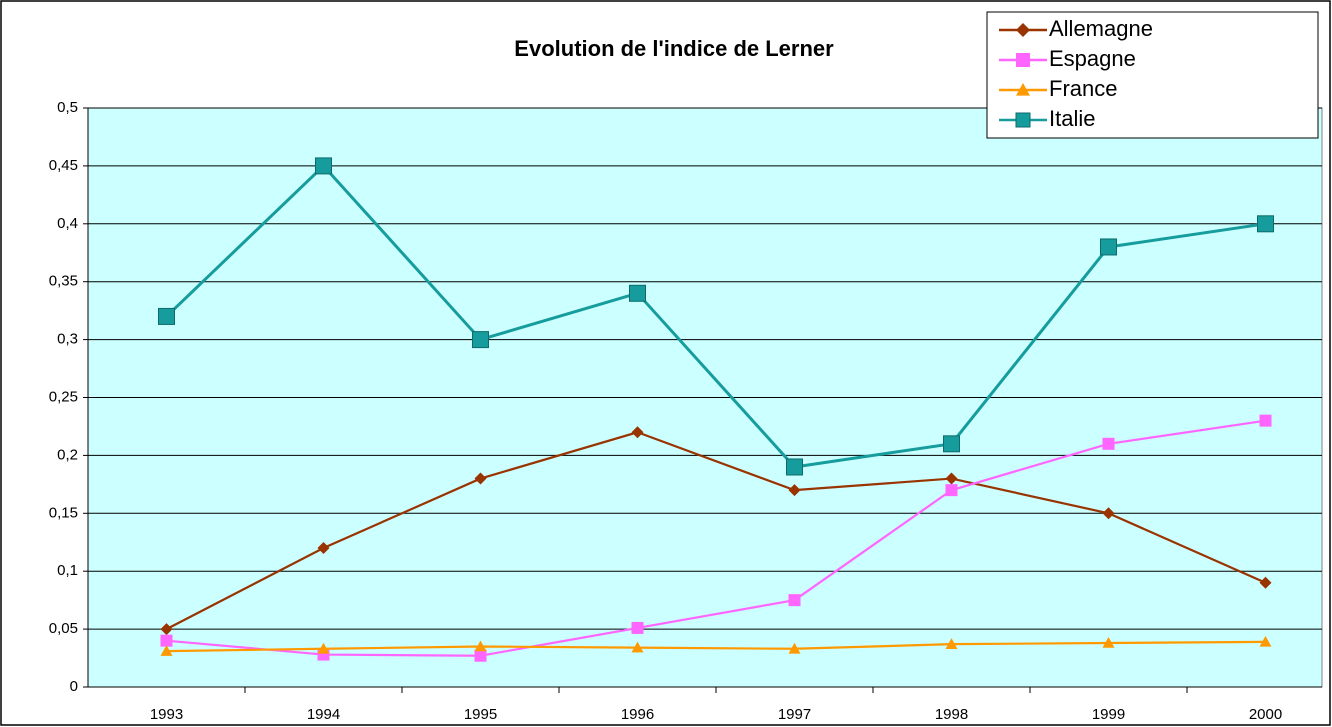  What do you see at coordinates (1265, 714) in the screenshot?
I see `x-tick-label: 2000` at bounding box center [1265, 714].